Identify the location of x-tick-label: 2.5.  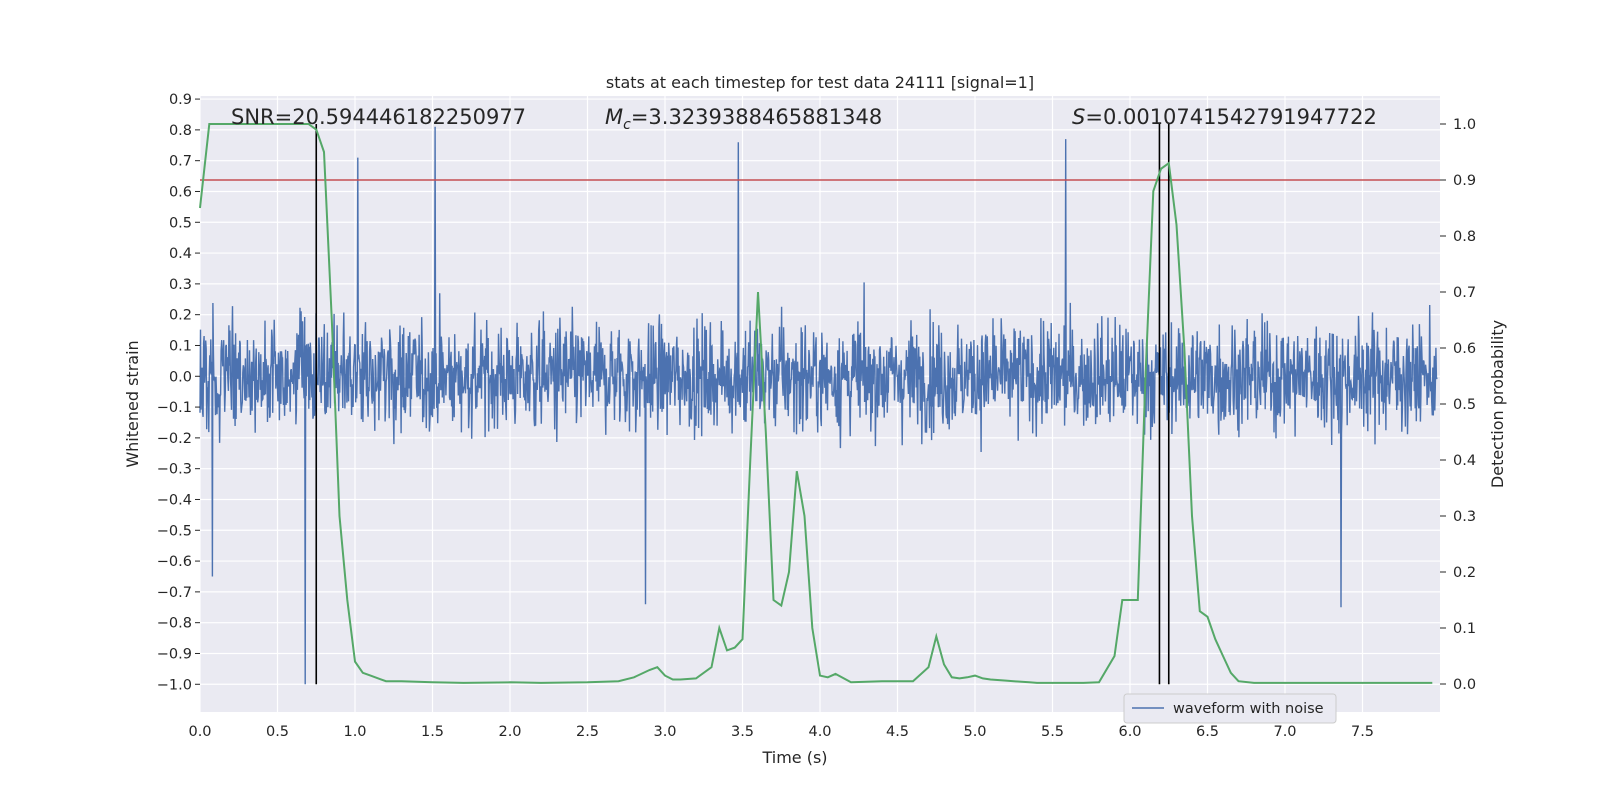
(587, 732).